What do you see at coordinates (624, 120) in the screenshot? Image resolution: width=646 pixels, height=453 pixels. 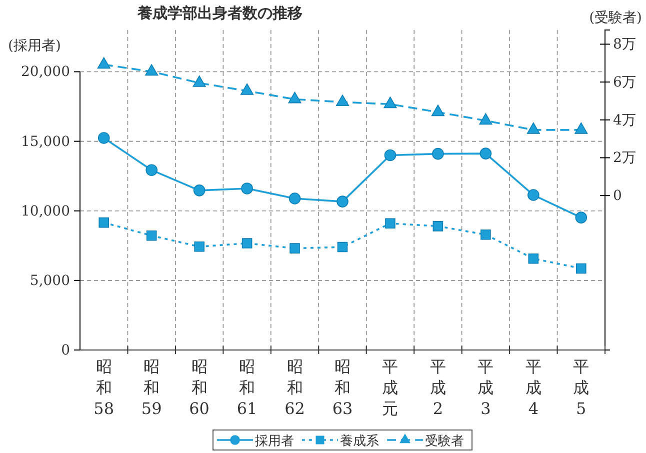 I see `y2-tick-label: 4万` at bounding box center [624, 120].